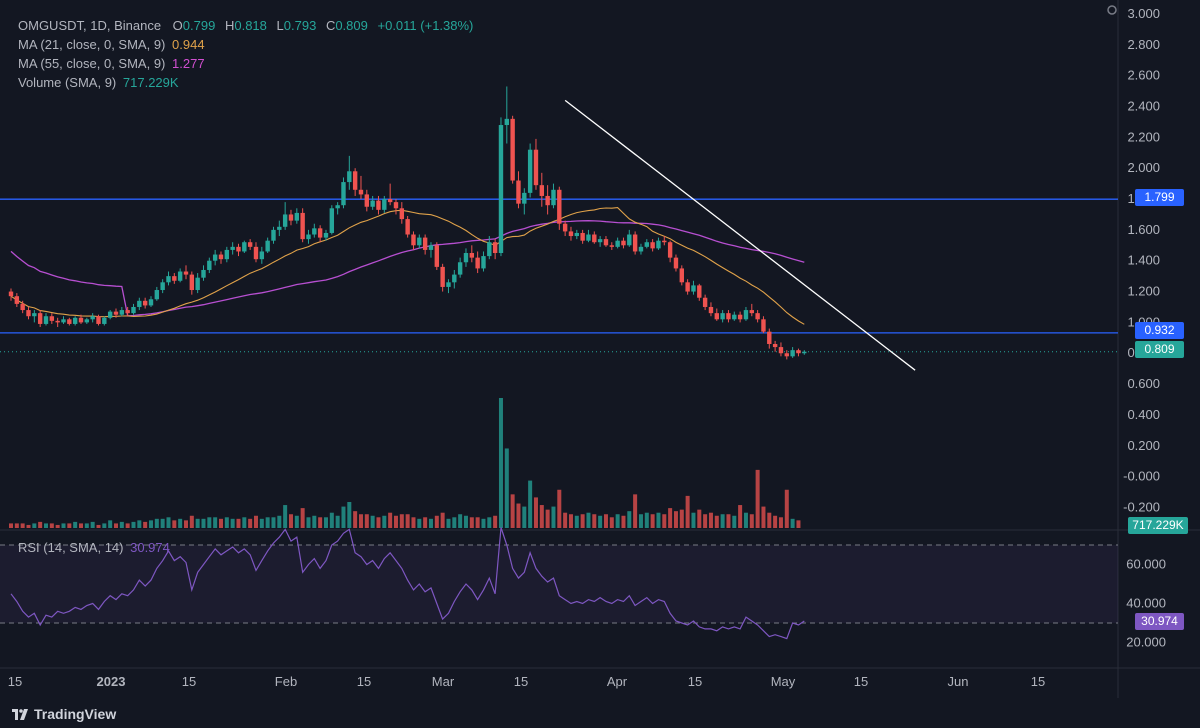  Describe the element at coordinates (861, 681) in the screenshot. I see `time-axis-tick-label: 15` at that location.